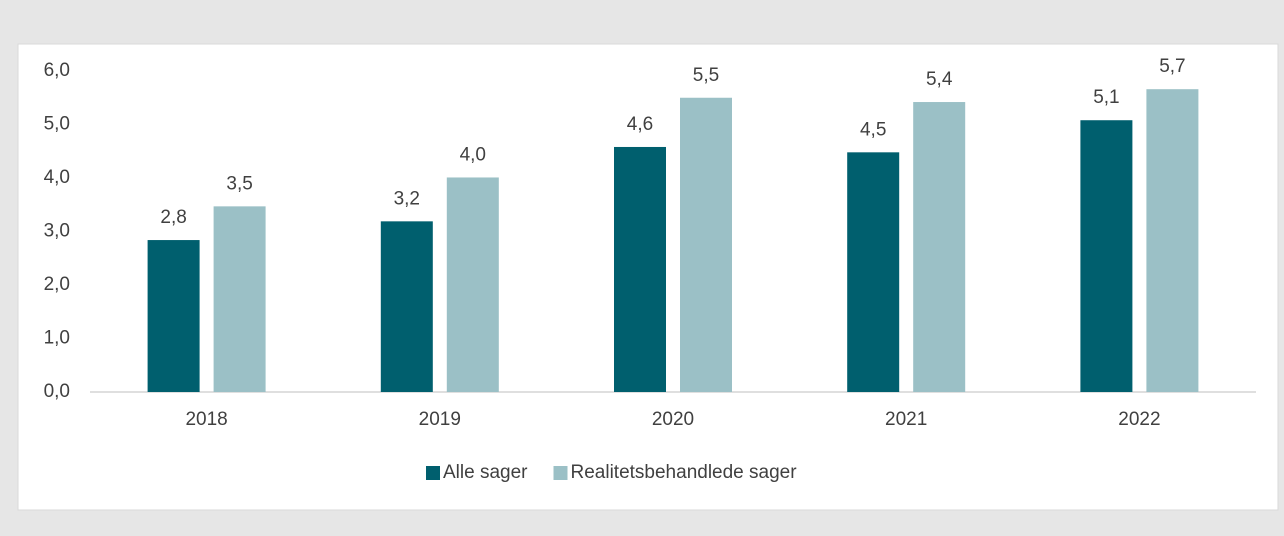 This screenshot has width=1284, height=536. I want to click on y-tick-label: 6,0, so click(57, 70).